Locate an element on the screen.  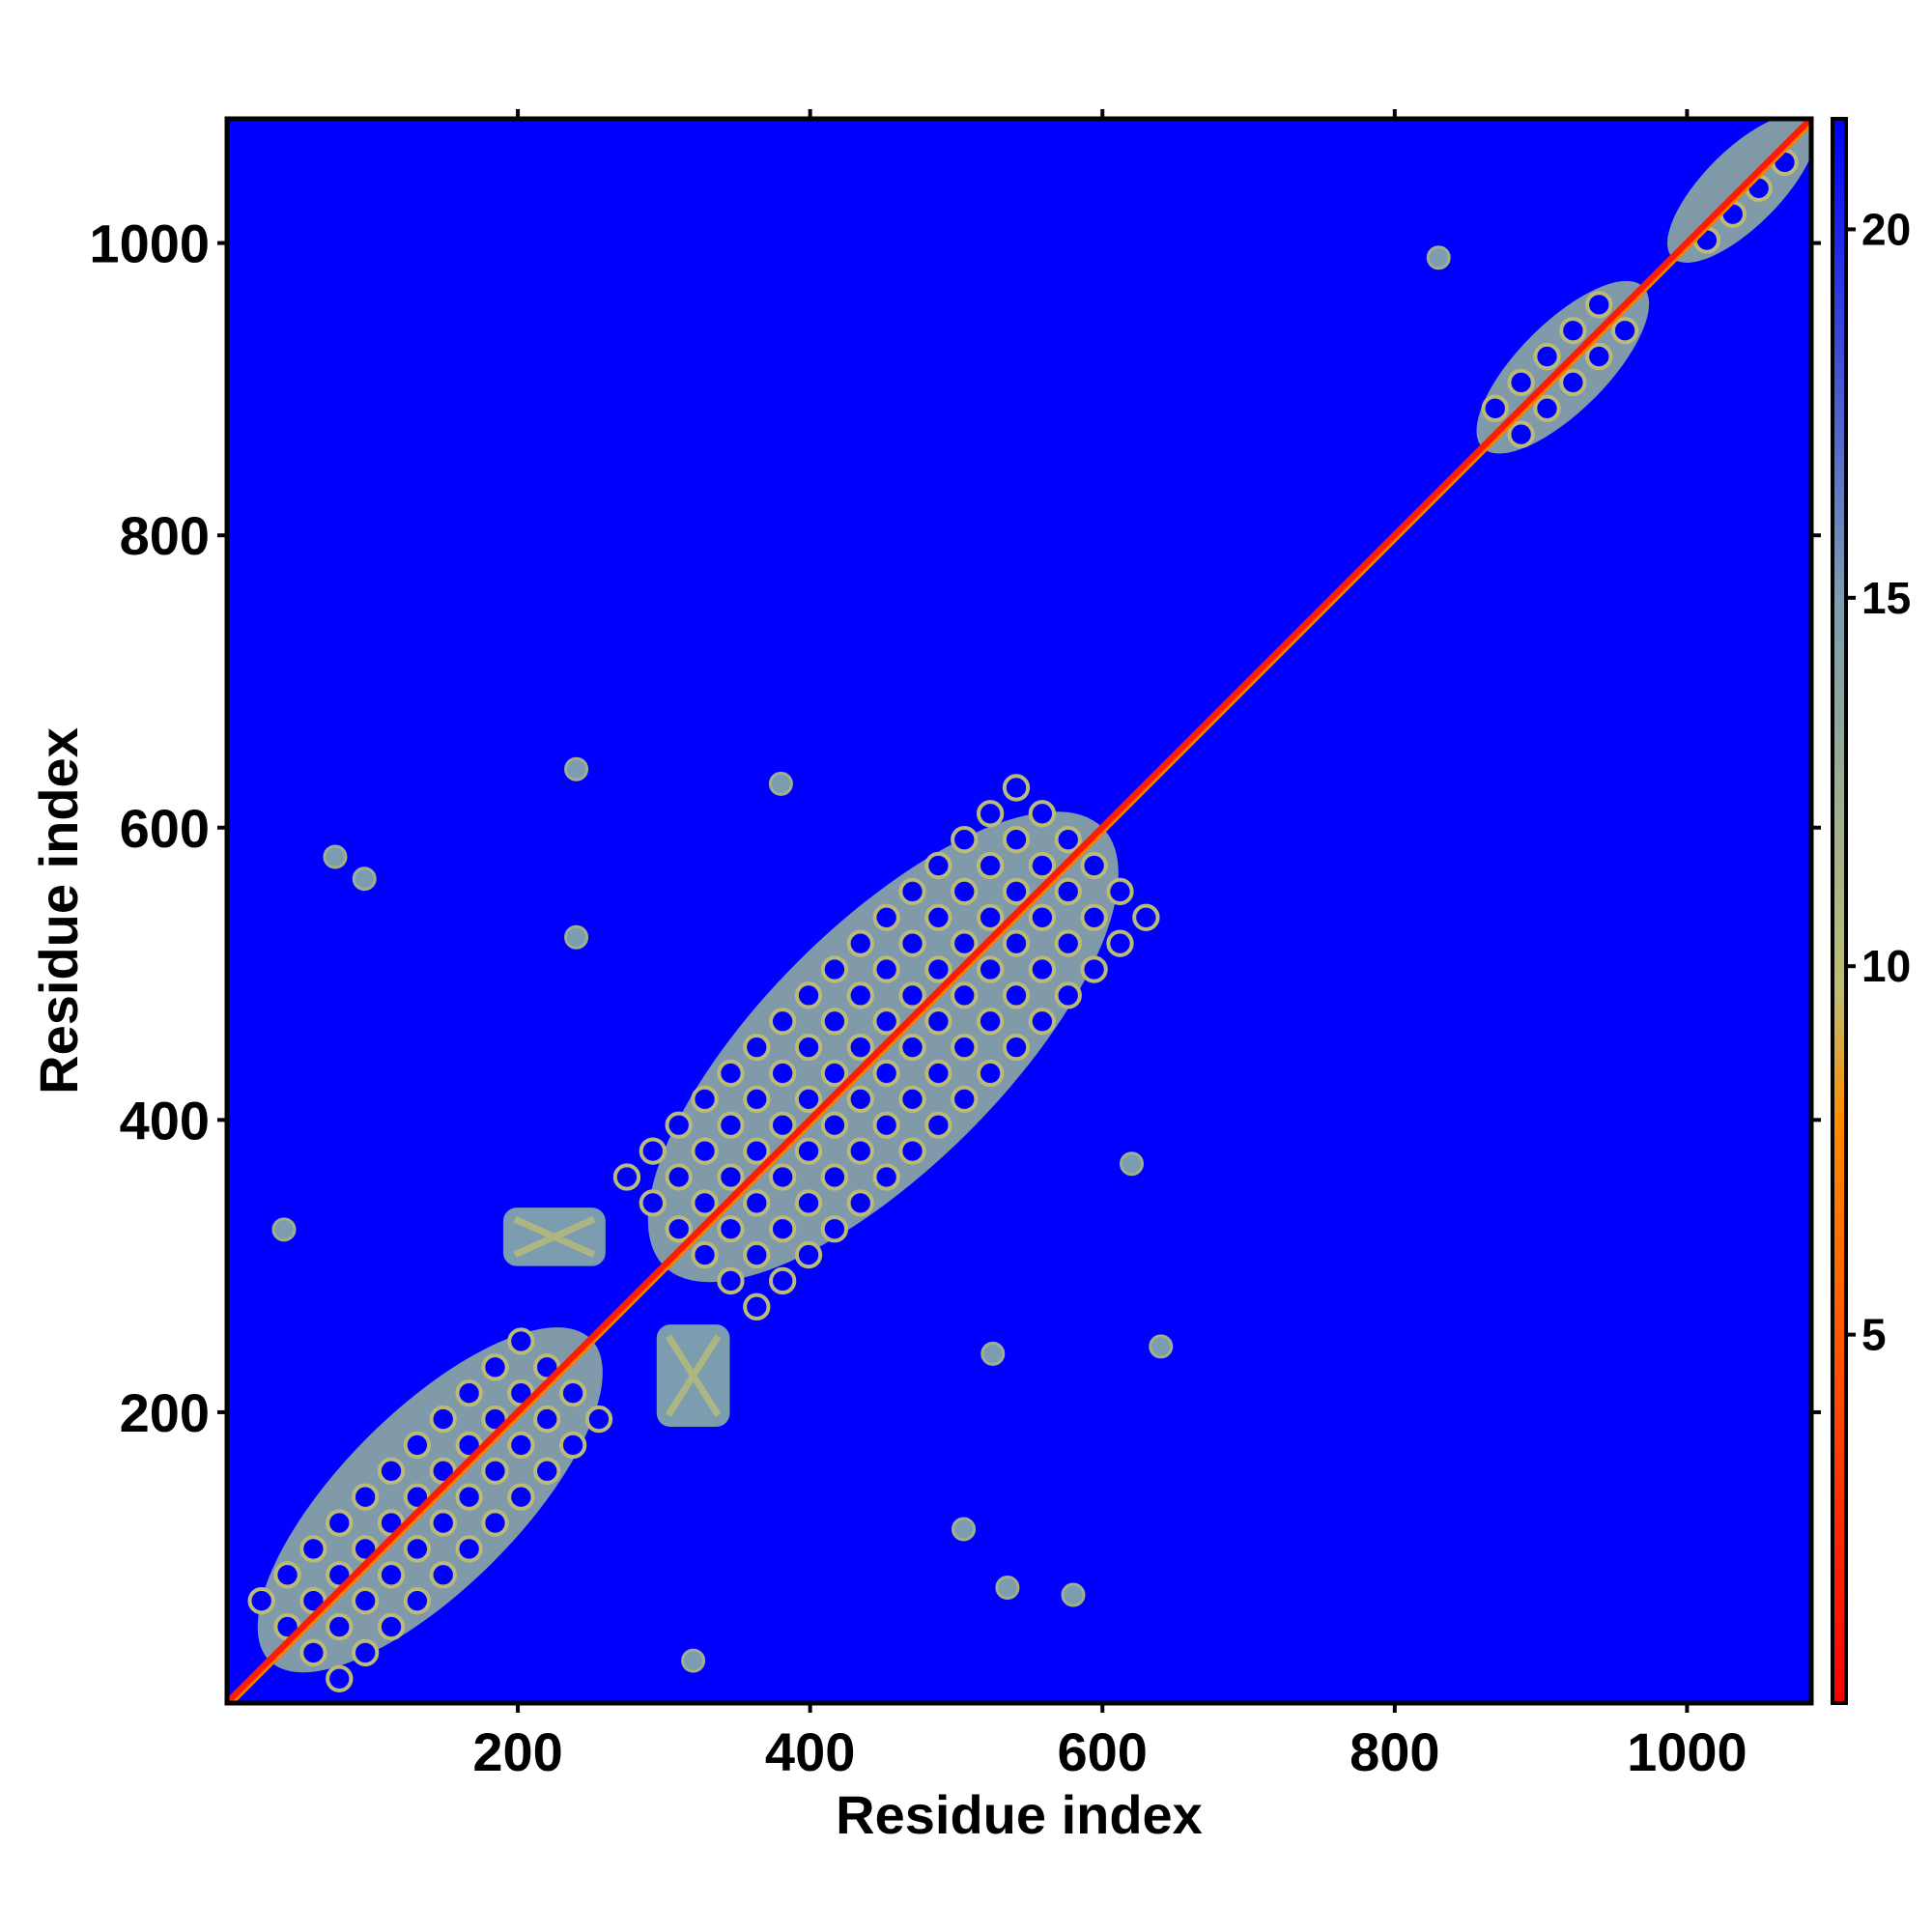
x-tick-label: 1000 is located at coordinates (1687, 1751).